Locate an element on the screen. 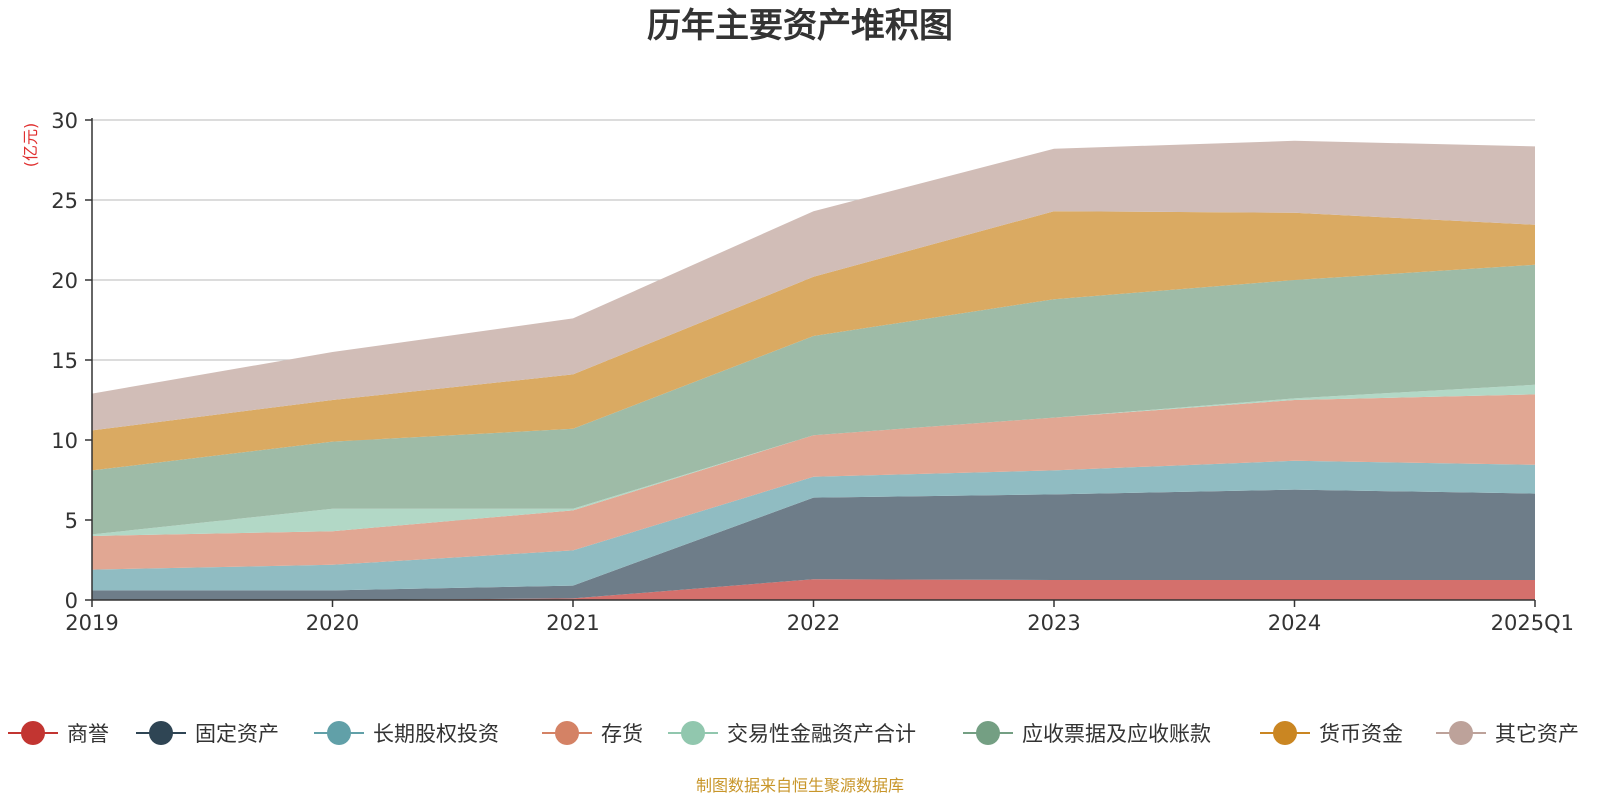 The height and width of the screenshot is (800, 1600). x-tick-label: 2021 is located at coordinates (572, 623).